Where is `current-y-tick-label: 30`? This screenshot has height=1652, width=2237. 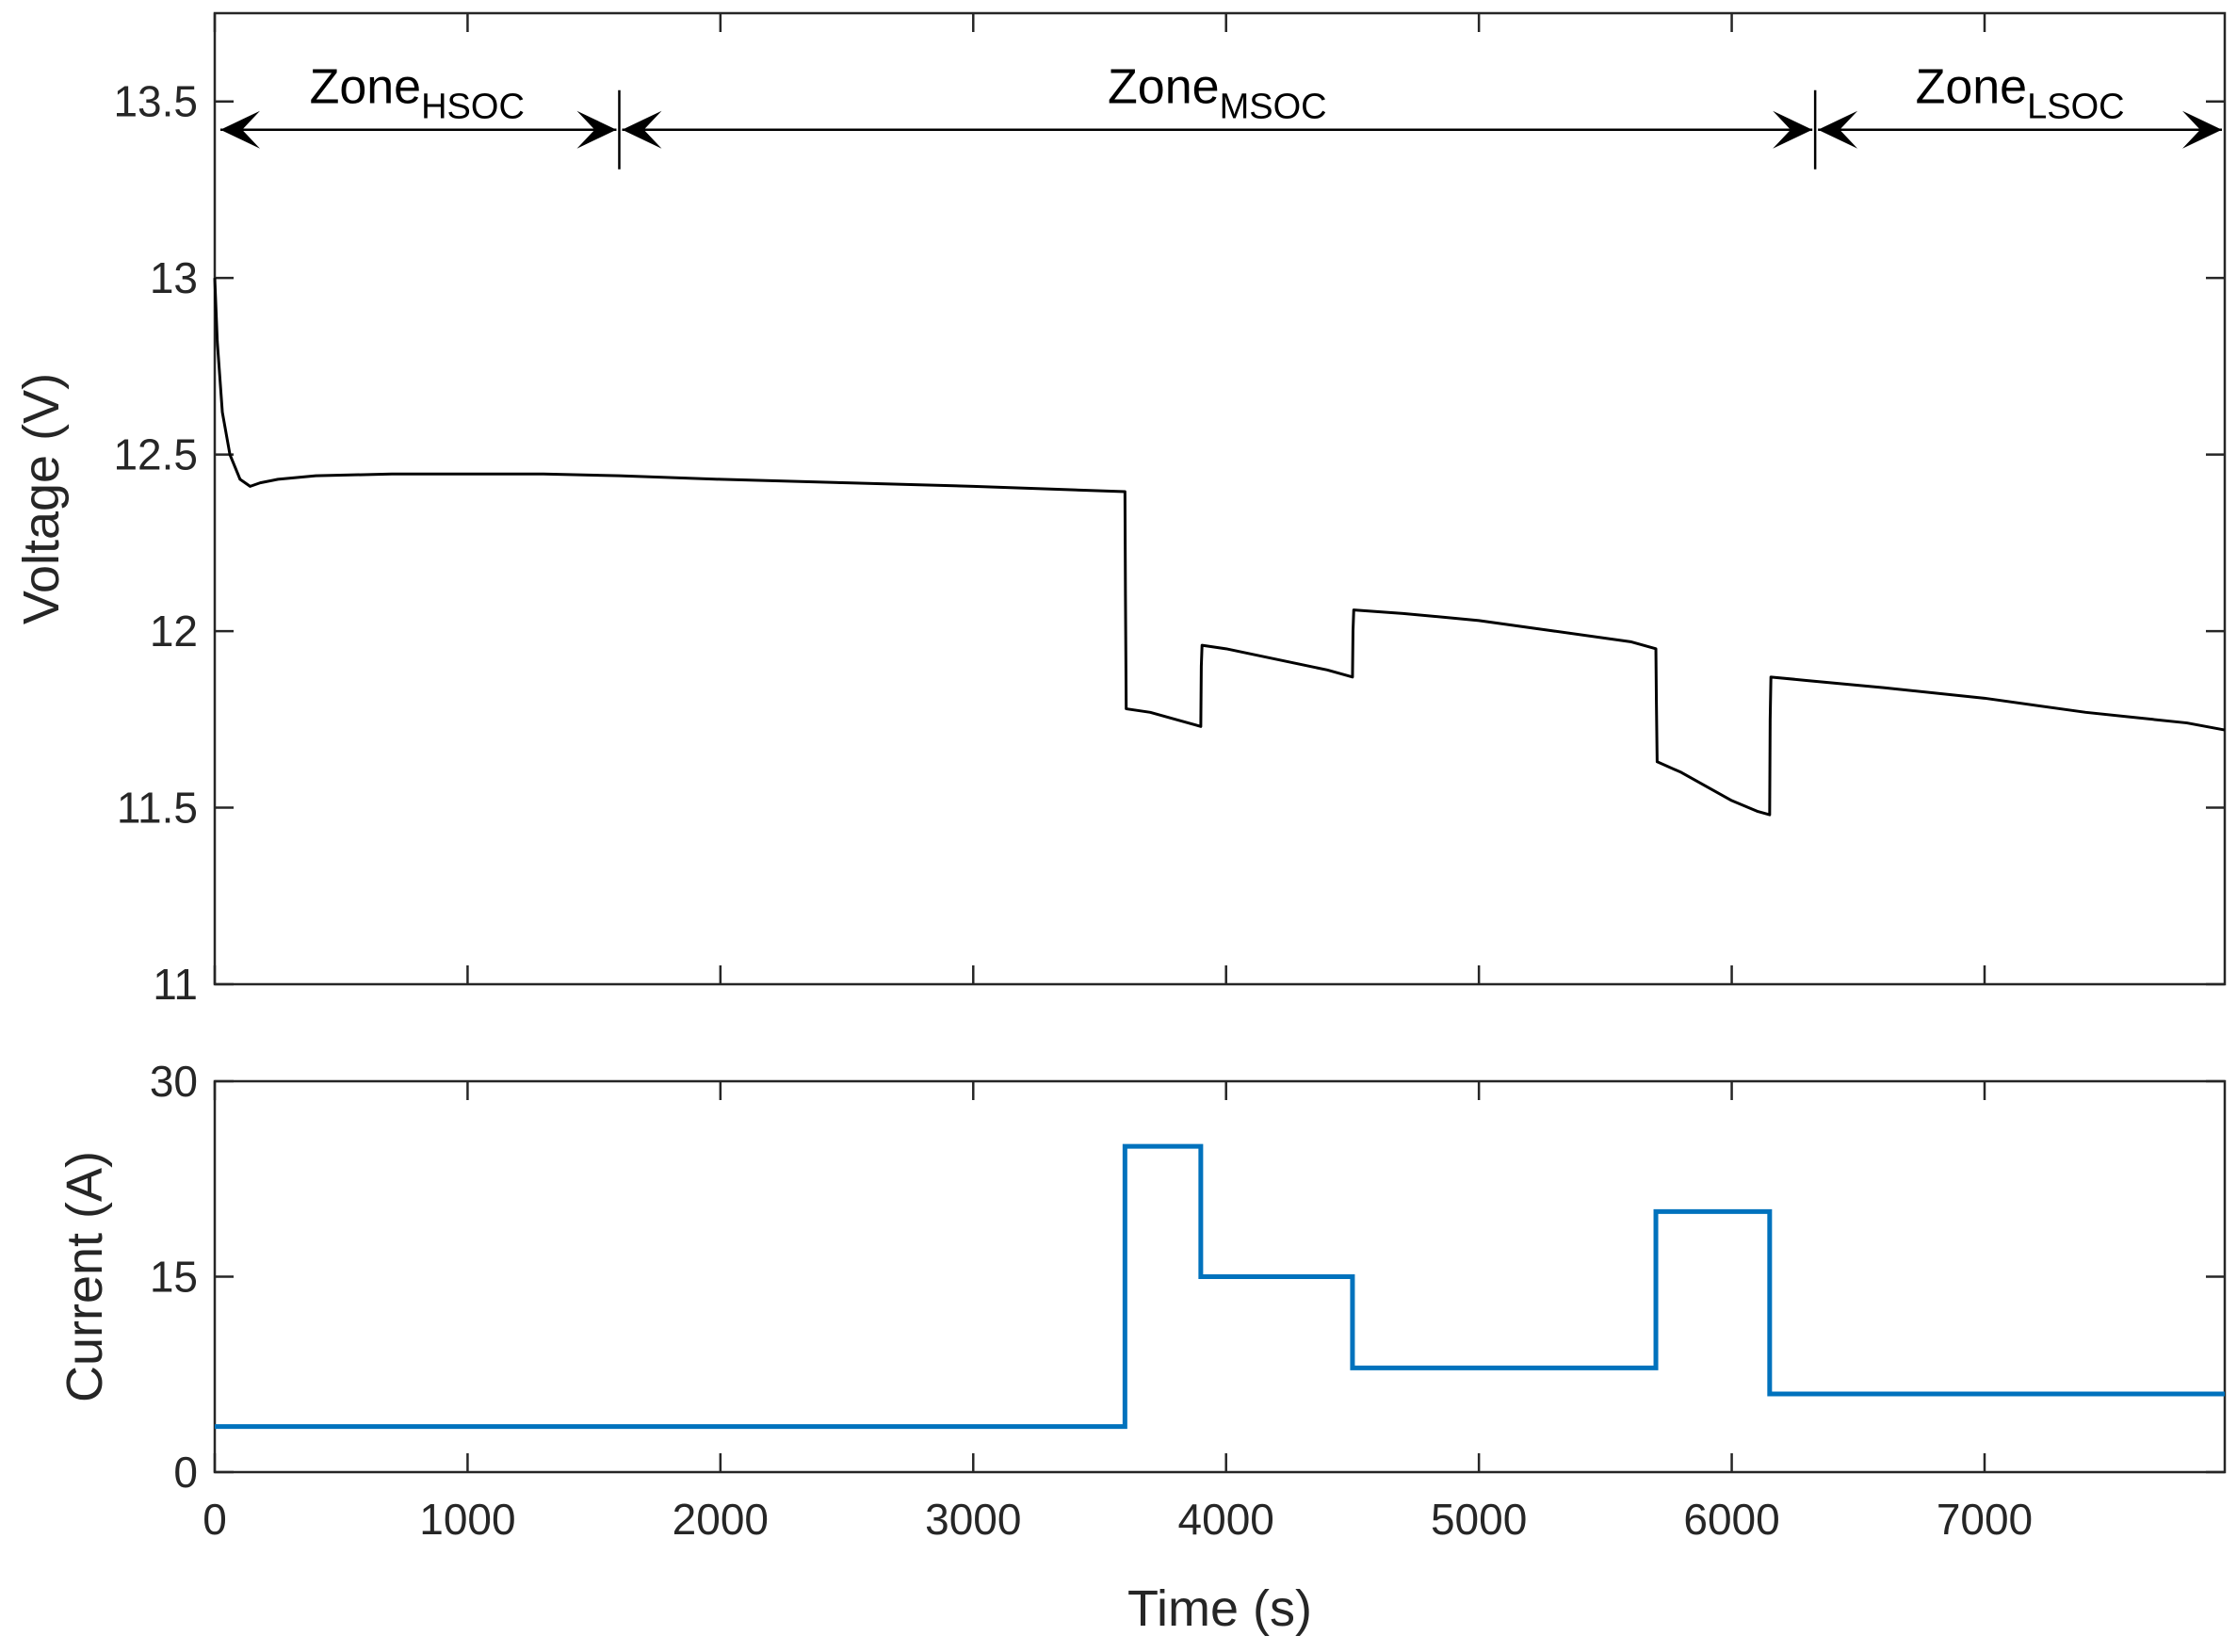 current-y-tick-label: 30 is located at coordinates (174, 1081).